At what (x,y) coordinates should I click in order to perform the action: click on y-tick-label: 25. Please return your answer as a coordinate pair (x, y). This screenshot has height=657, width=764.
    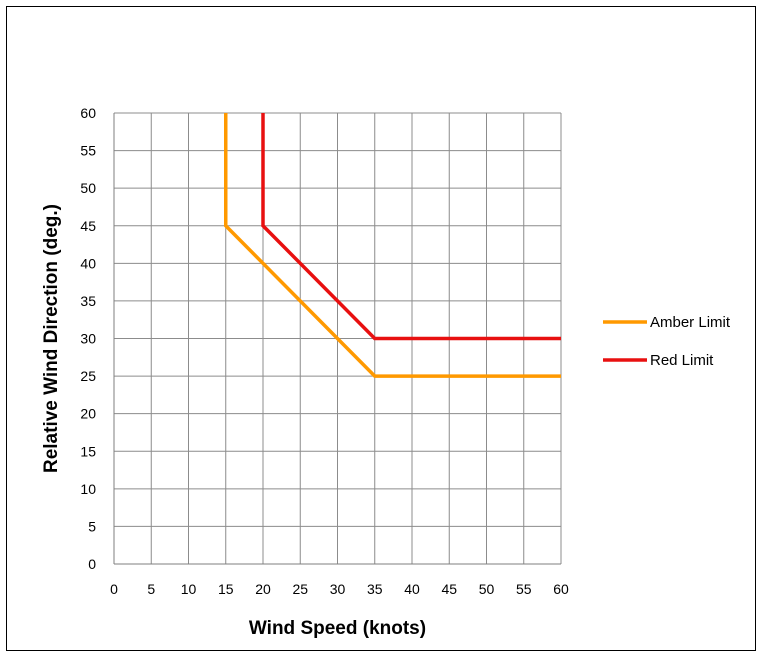
    Looking at the image, I should click on (88, 376).